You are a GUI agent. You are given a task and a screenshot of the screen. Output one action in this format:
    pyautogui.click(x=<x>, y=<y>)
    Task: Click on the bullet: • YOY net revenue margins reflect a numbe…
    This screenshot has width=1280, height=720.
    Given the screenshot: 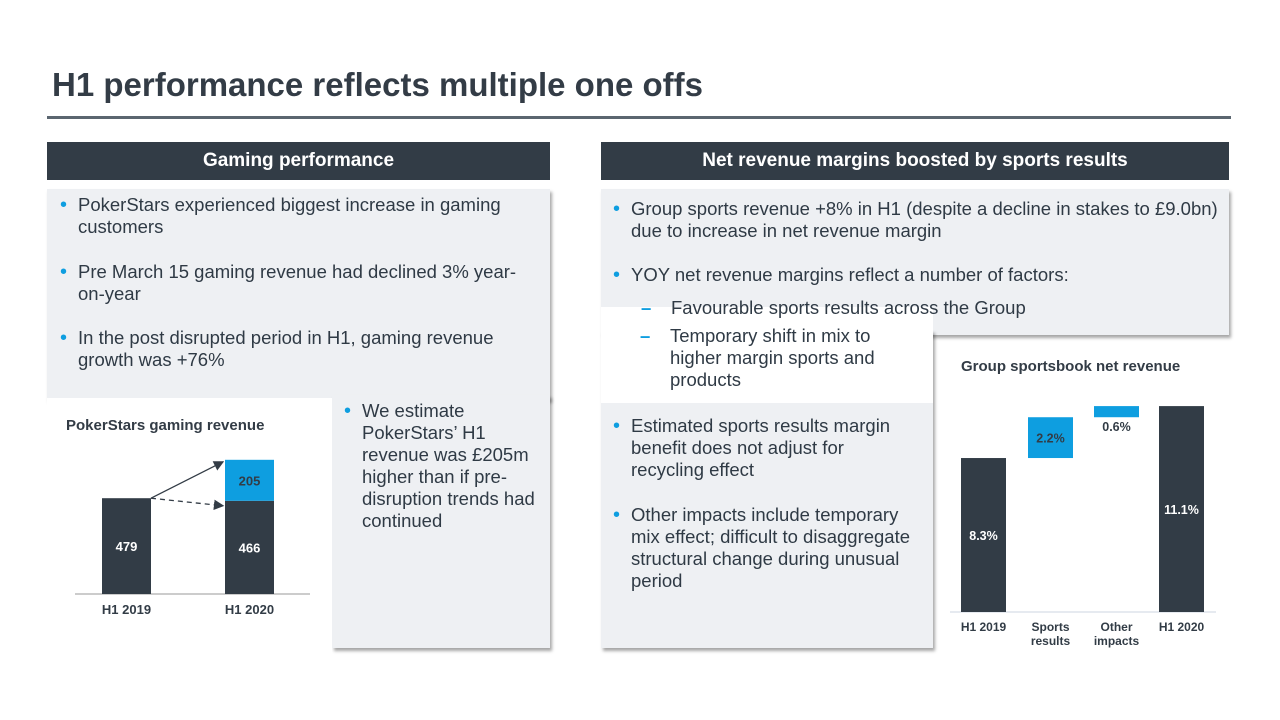 What is the action you would take?
    pyautogui.click(x=841, y=275)
    